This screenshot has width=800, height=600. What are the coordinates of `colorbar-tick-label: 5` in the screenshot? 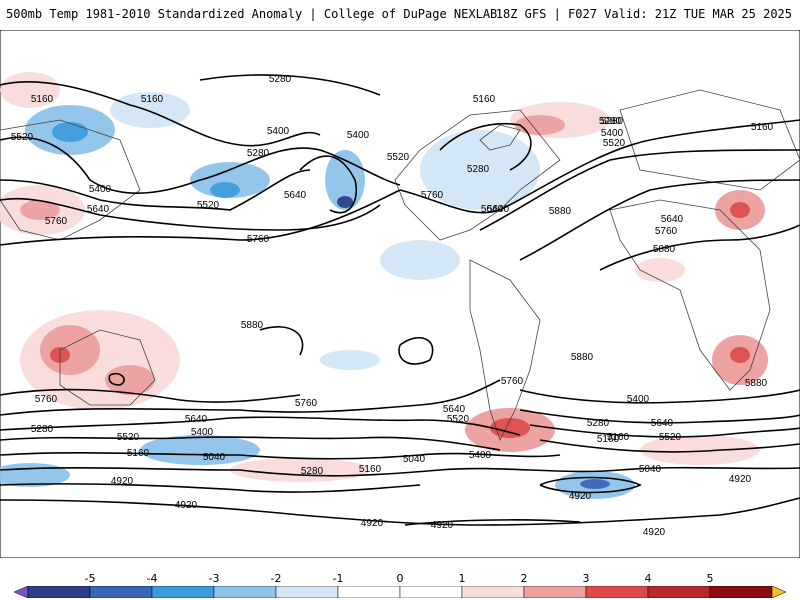 It's located at (710, 578).